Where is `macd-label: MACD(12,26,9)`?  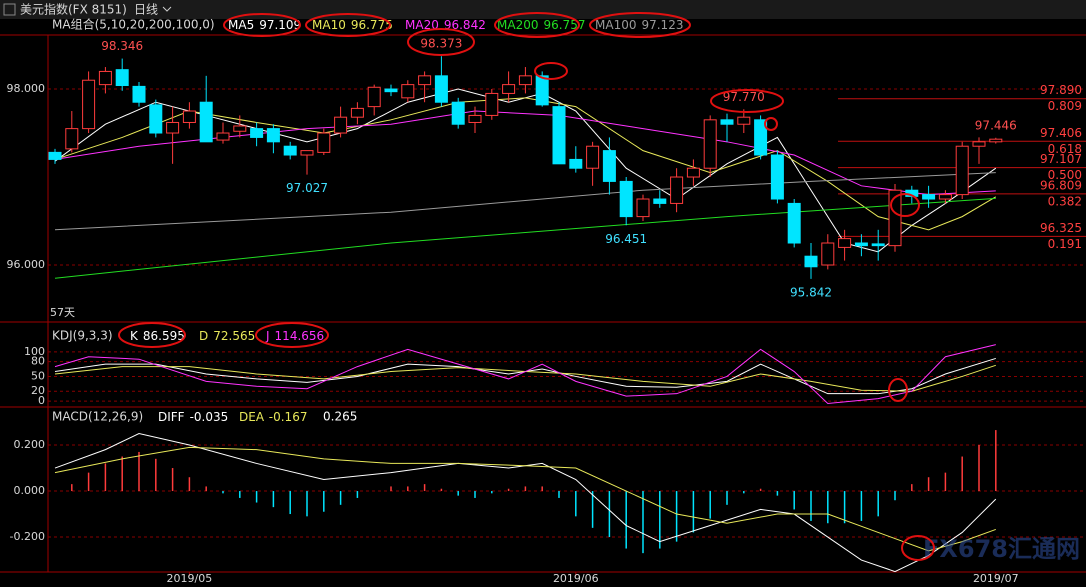
macd-label: MACD(12,26,9) is located at coordinates (97, 417).